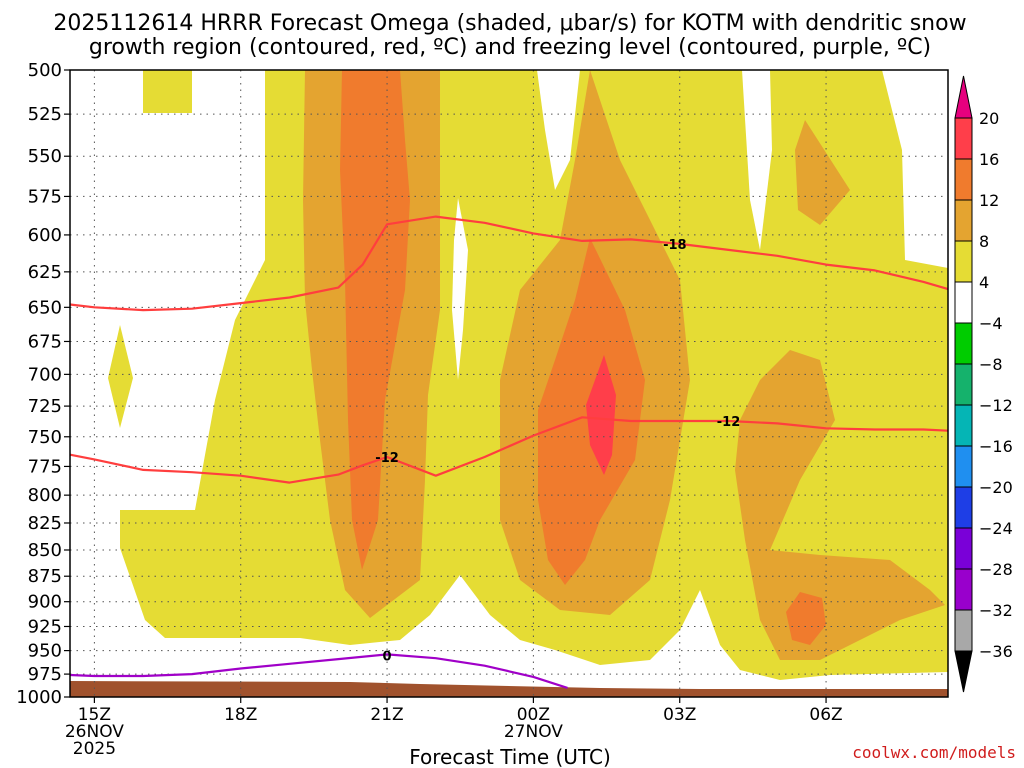 This screenshot has width=1024, height=768. Describe the element at coordinates (240, 715) in the screenshot. I see `x-tick-label: 18Z` at that location.